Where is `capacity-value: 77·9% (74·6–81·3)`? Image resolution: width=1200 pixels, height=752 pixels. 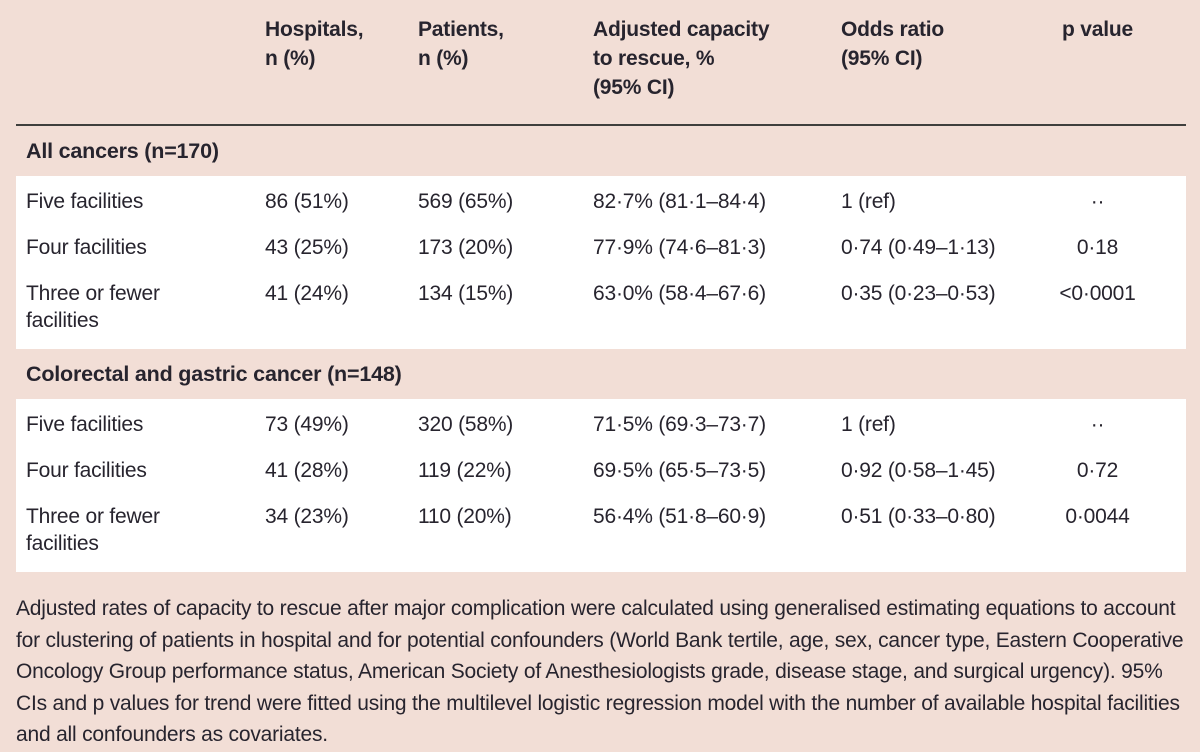 capacity-value: 77·9% (74·6–81·3) is located at coordinates (679, 247).